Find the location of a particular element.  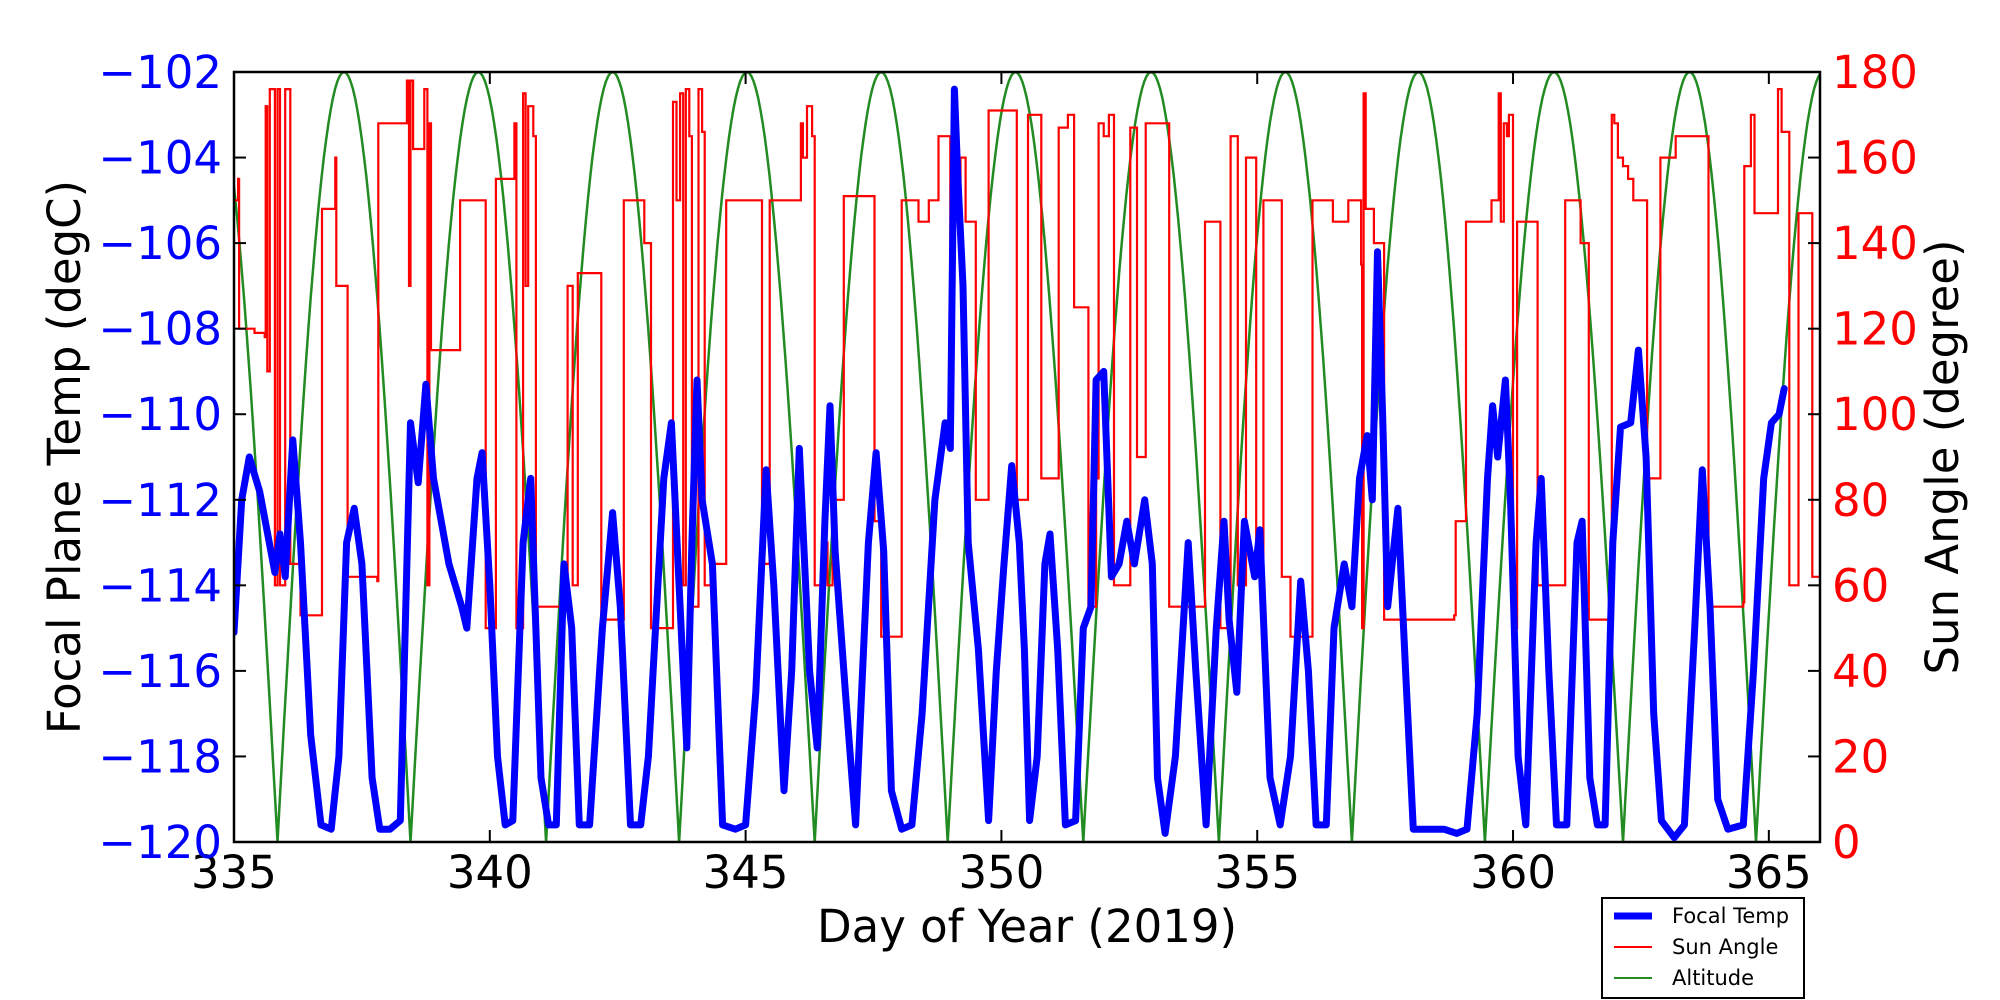

x-tick-label: 335 is located at coordinates (234, 872).